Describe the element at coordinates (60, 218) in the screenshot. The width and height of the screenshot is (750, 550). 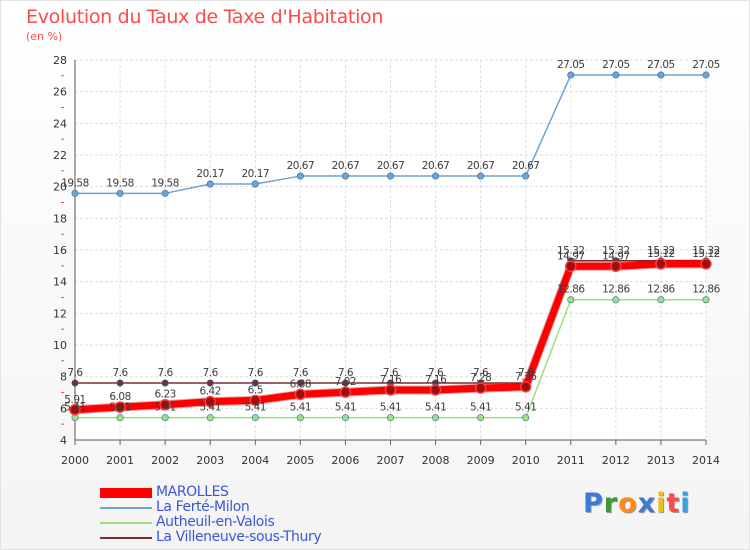
I see `y-tick-label: 18` at that location.